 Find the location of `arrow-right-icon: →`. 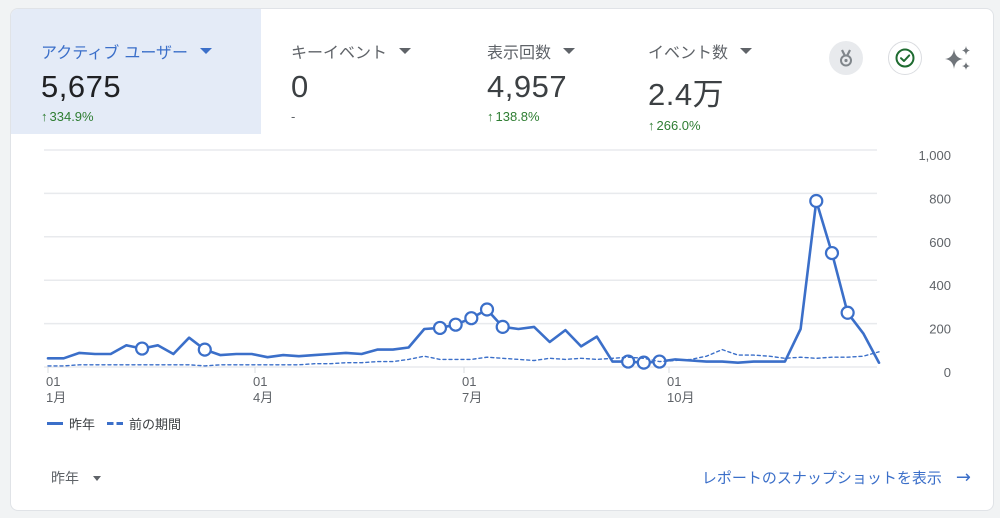

arrow-right-icon: → is located at coordinates (963, 477).